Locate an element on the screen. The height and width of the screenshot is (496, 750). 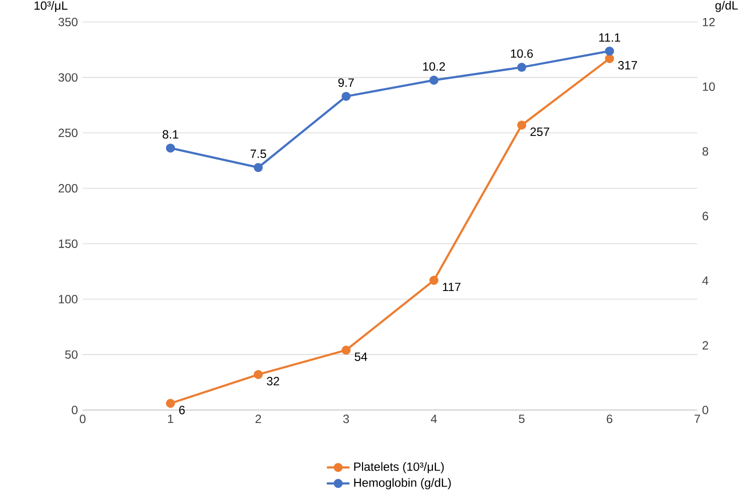
x-tick-label: 0 is located at coordinates (83, 419).